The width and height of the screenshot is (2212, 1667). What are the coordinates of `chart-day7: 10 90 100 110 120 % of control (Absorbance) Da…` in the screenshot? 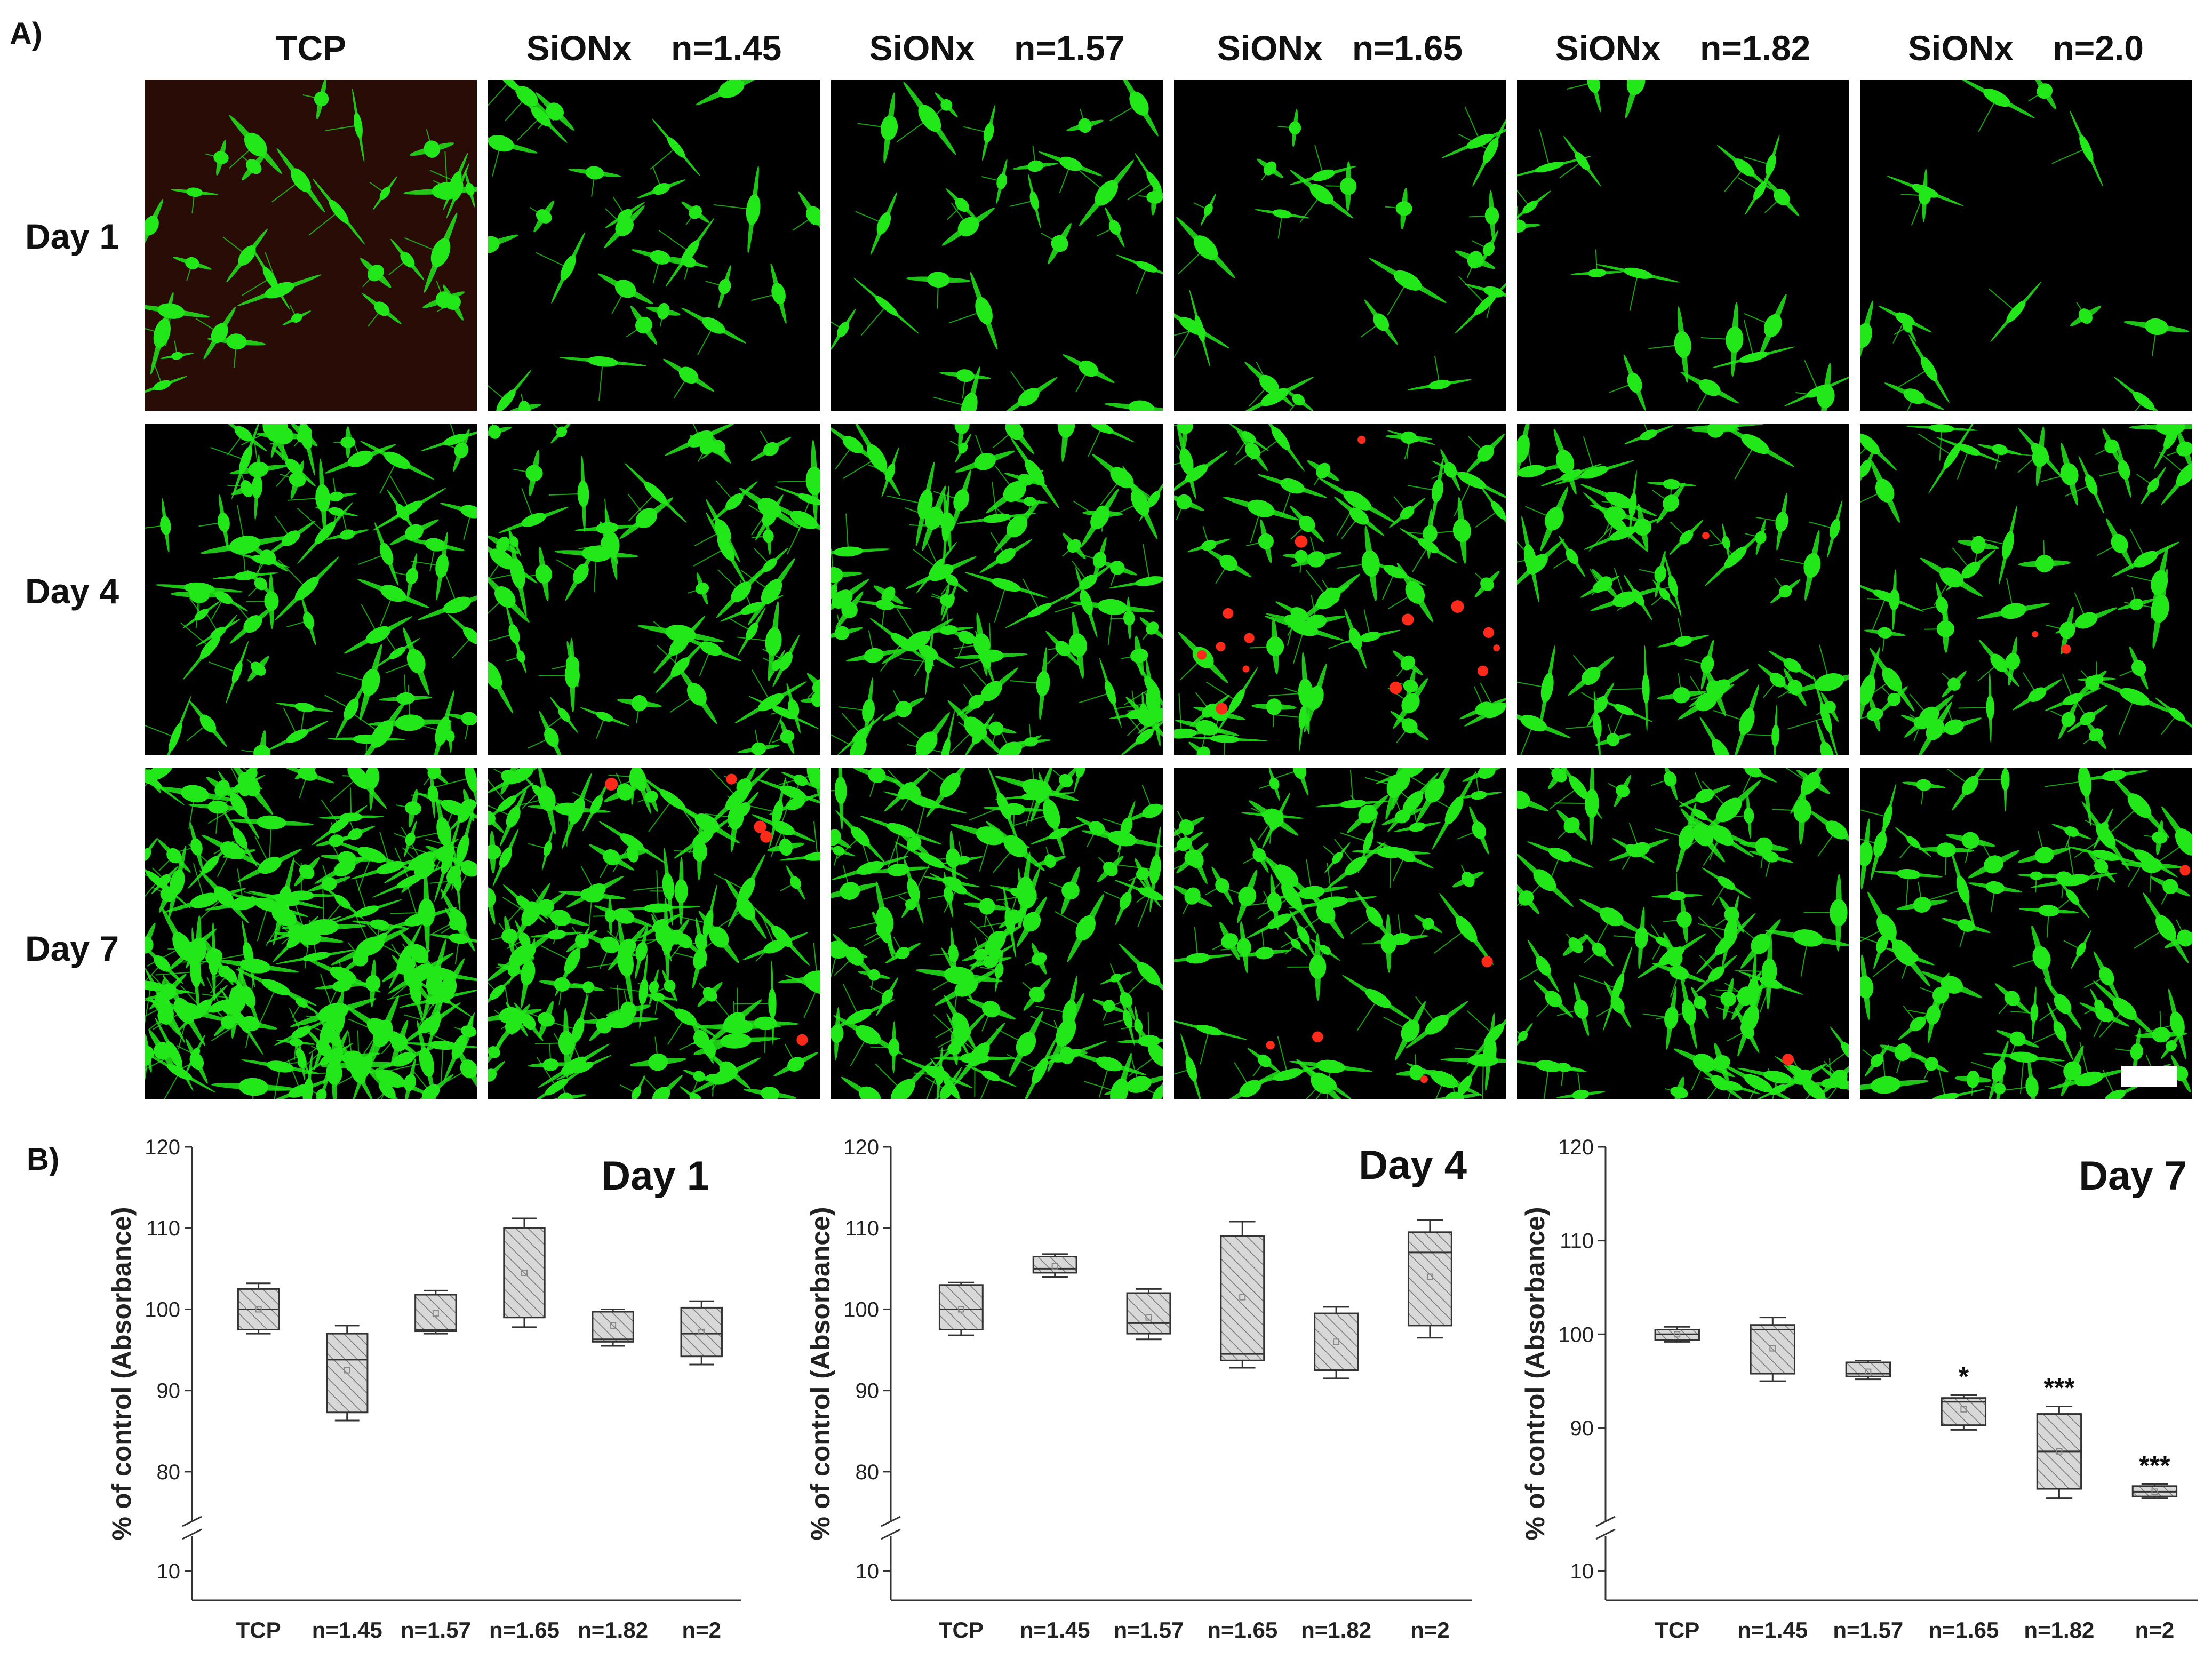 It's located at (1851, 1398).